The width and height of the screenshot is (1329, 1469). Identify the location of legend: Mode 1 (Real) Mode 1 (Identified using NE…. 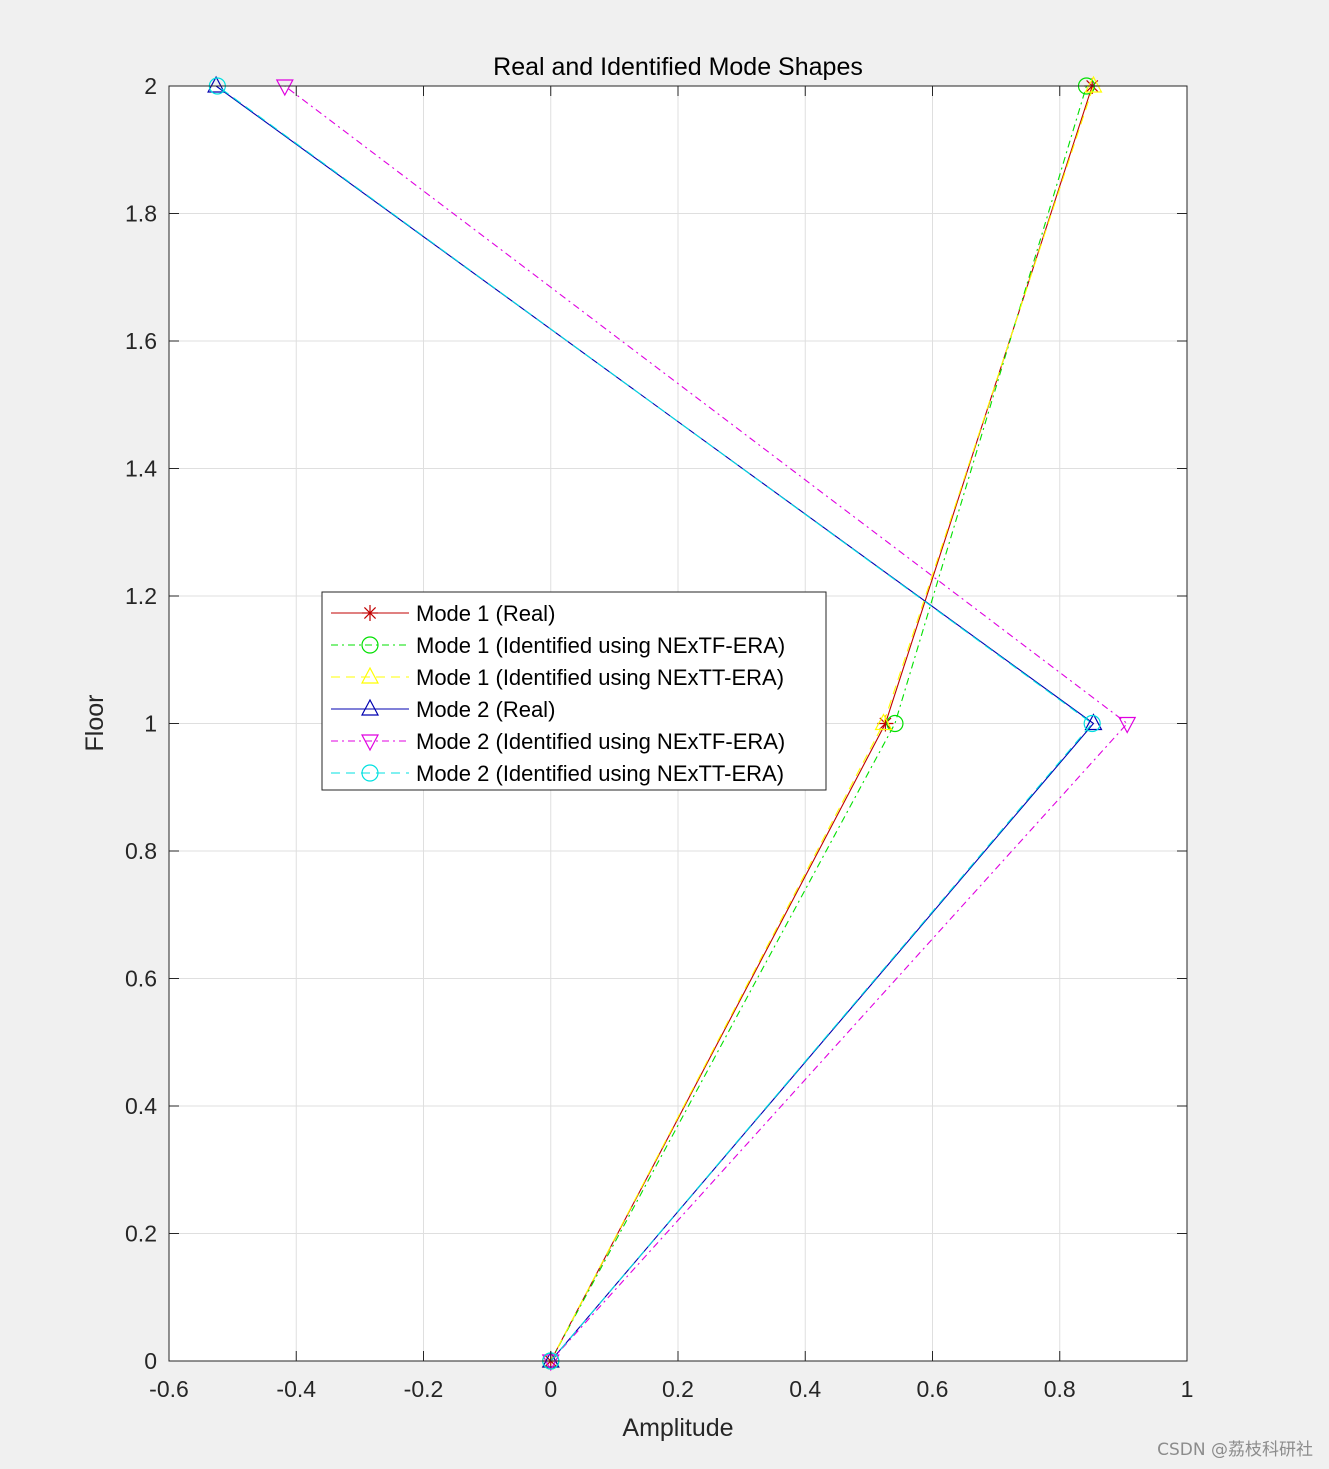
(574, 691).